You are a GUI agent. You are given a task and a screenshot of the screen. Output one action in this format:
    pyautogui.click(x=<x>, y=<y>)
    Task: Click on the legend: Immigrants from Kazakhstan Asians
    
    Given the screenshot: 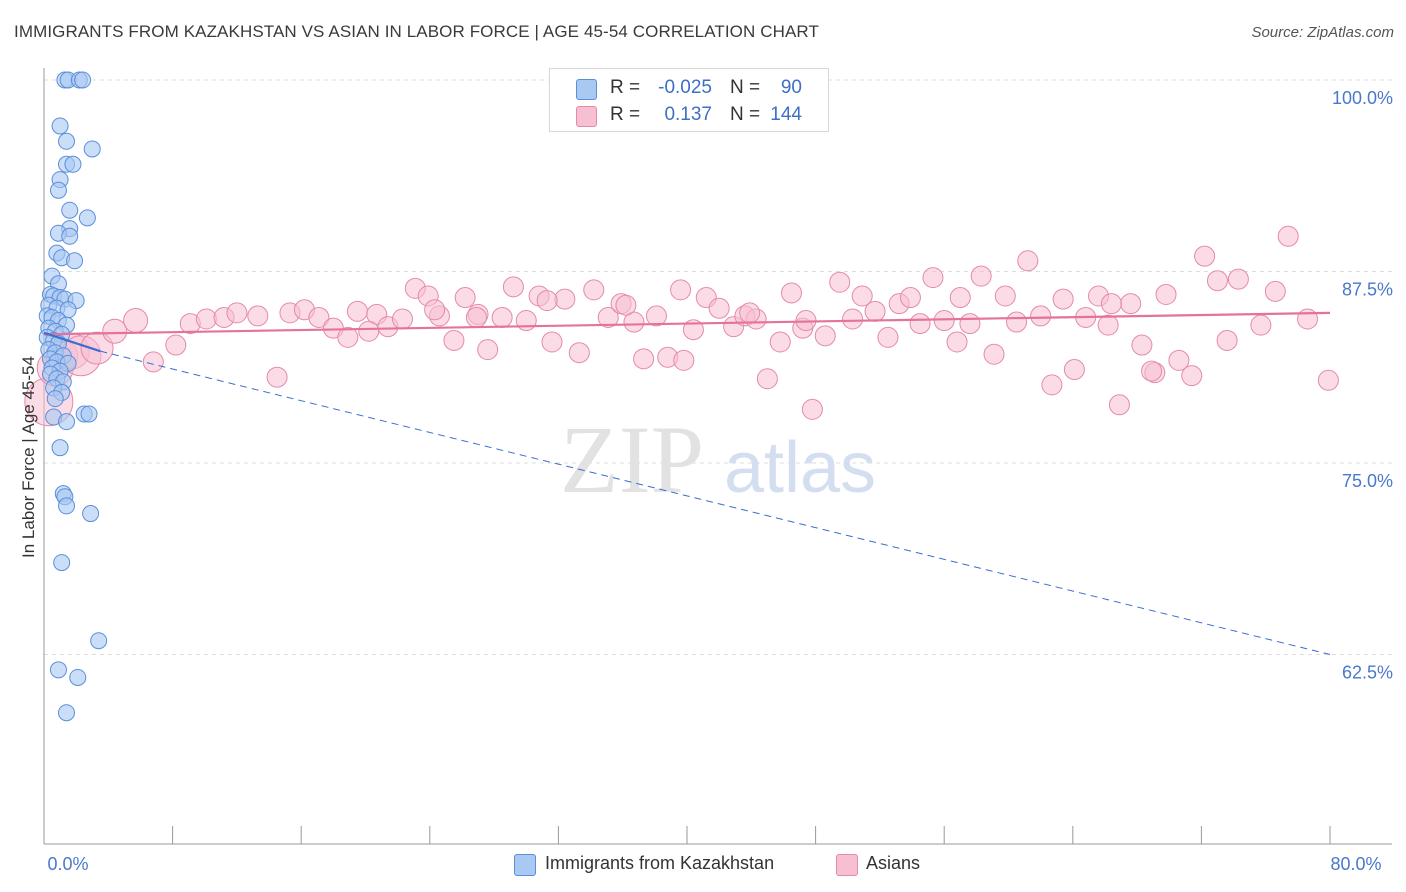 What is the action you would take?
    pyautogui.click(x=703, y=865)
    